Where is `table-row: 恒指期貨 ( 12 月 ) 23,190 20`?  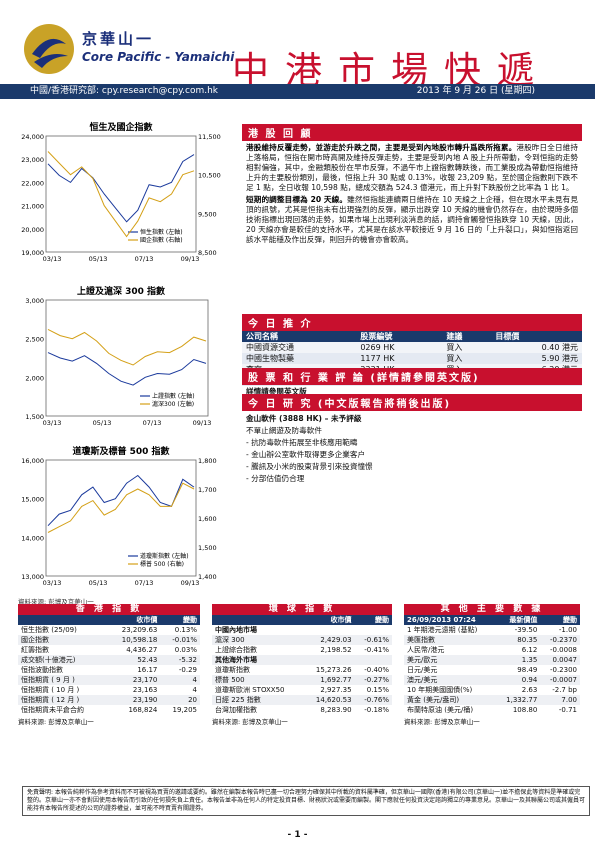 table-row: 恒指期貨 ( 12 月 ) 23,190 20 is located at coordinates (109, 700).